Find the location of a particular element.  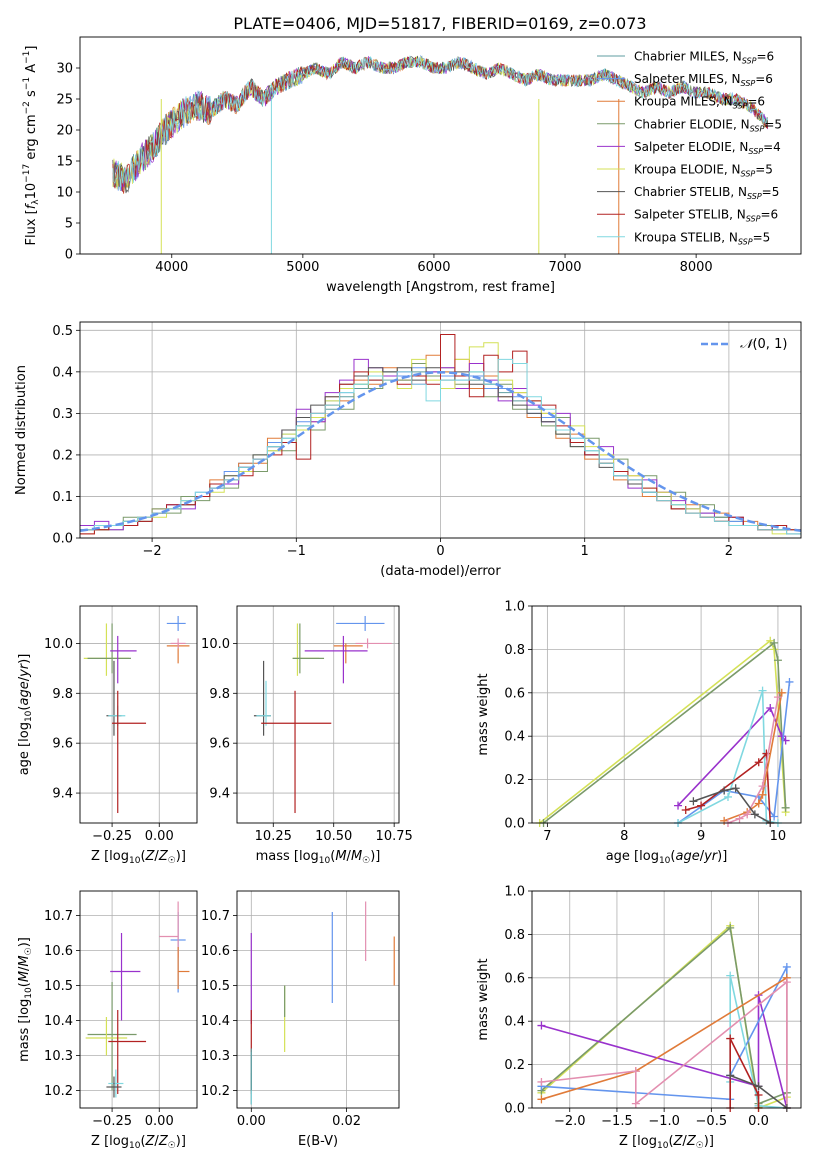

x-tick-label: 9 is located at coordinates (701, 836).